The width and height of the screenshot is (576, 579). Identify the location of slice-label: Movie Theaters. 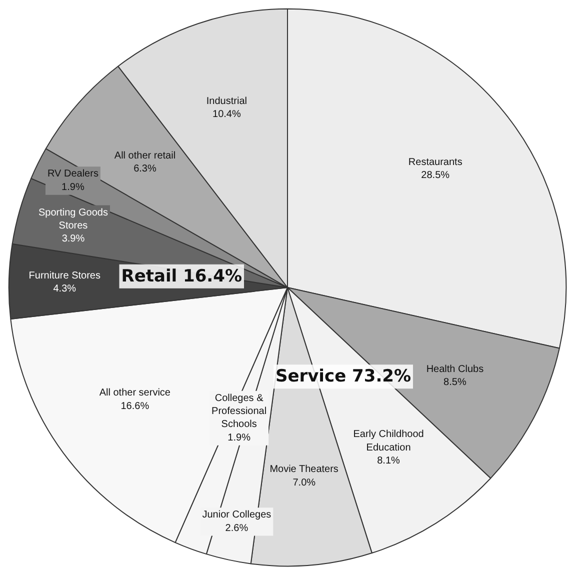
(304, 470).